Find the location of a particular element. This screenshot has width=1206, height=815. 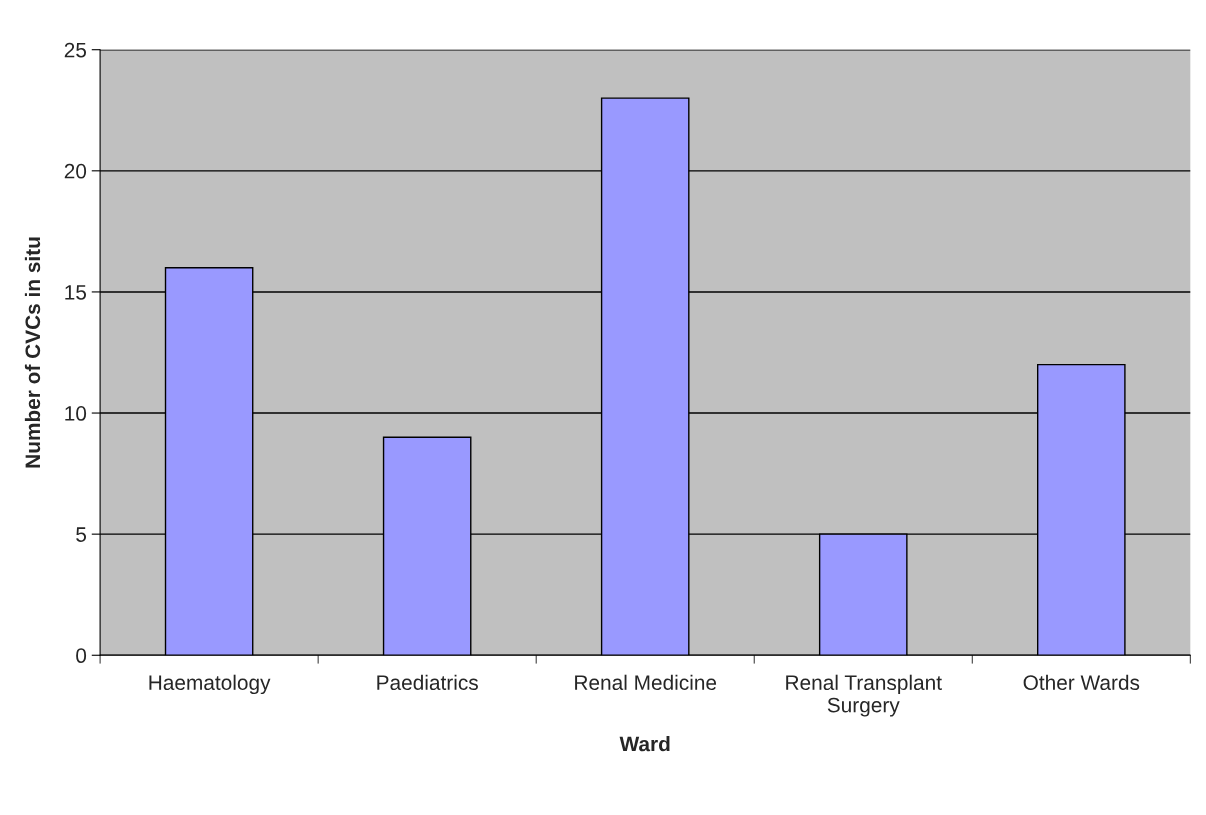

x-tick-label: Haematology is located at coordinates (210, 684).